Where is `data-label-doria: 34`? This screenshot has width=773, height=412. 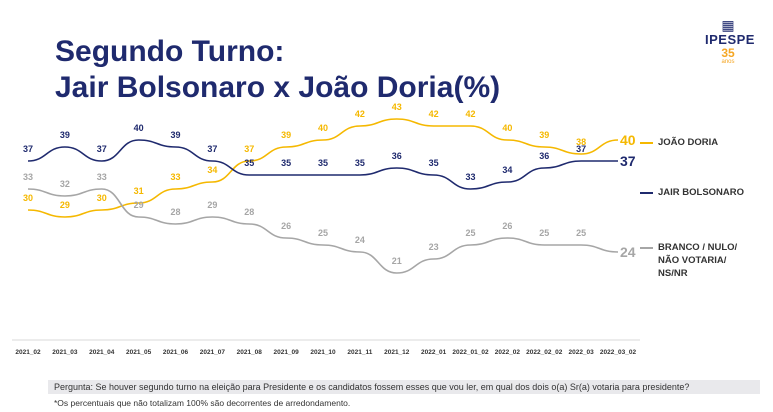
data-label-doria: 34 is located at coordinates (212, 170).